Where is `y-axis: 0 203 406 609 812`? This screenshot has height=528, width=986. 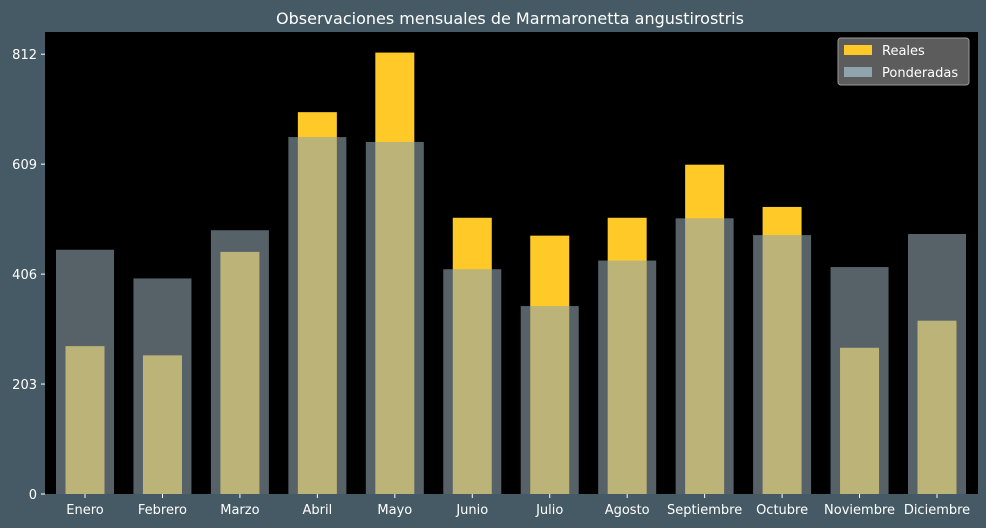
y-axis: 0 203 406 609 812 is located at coordinates (28, 275).